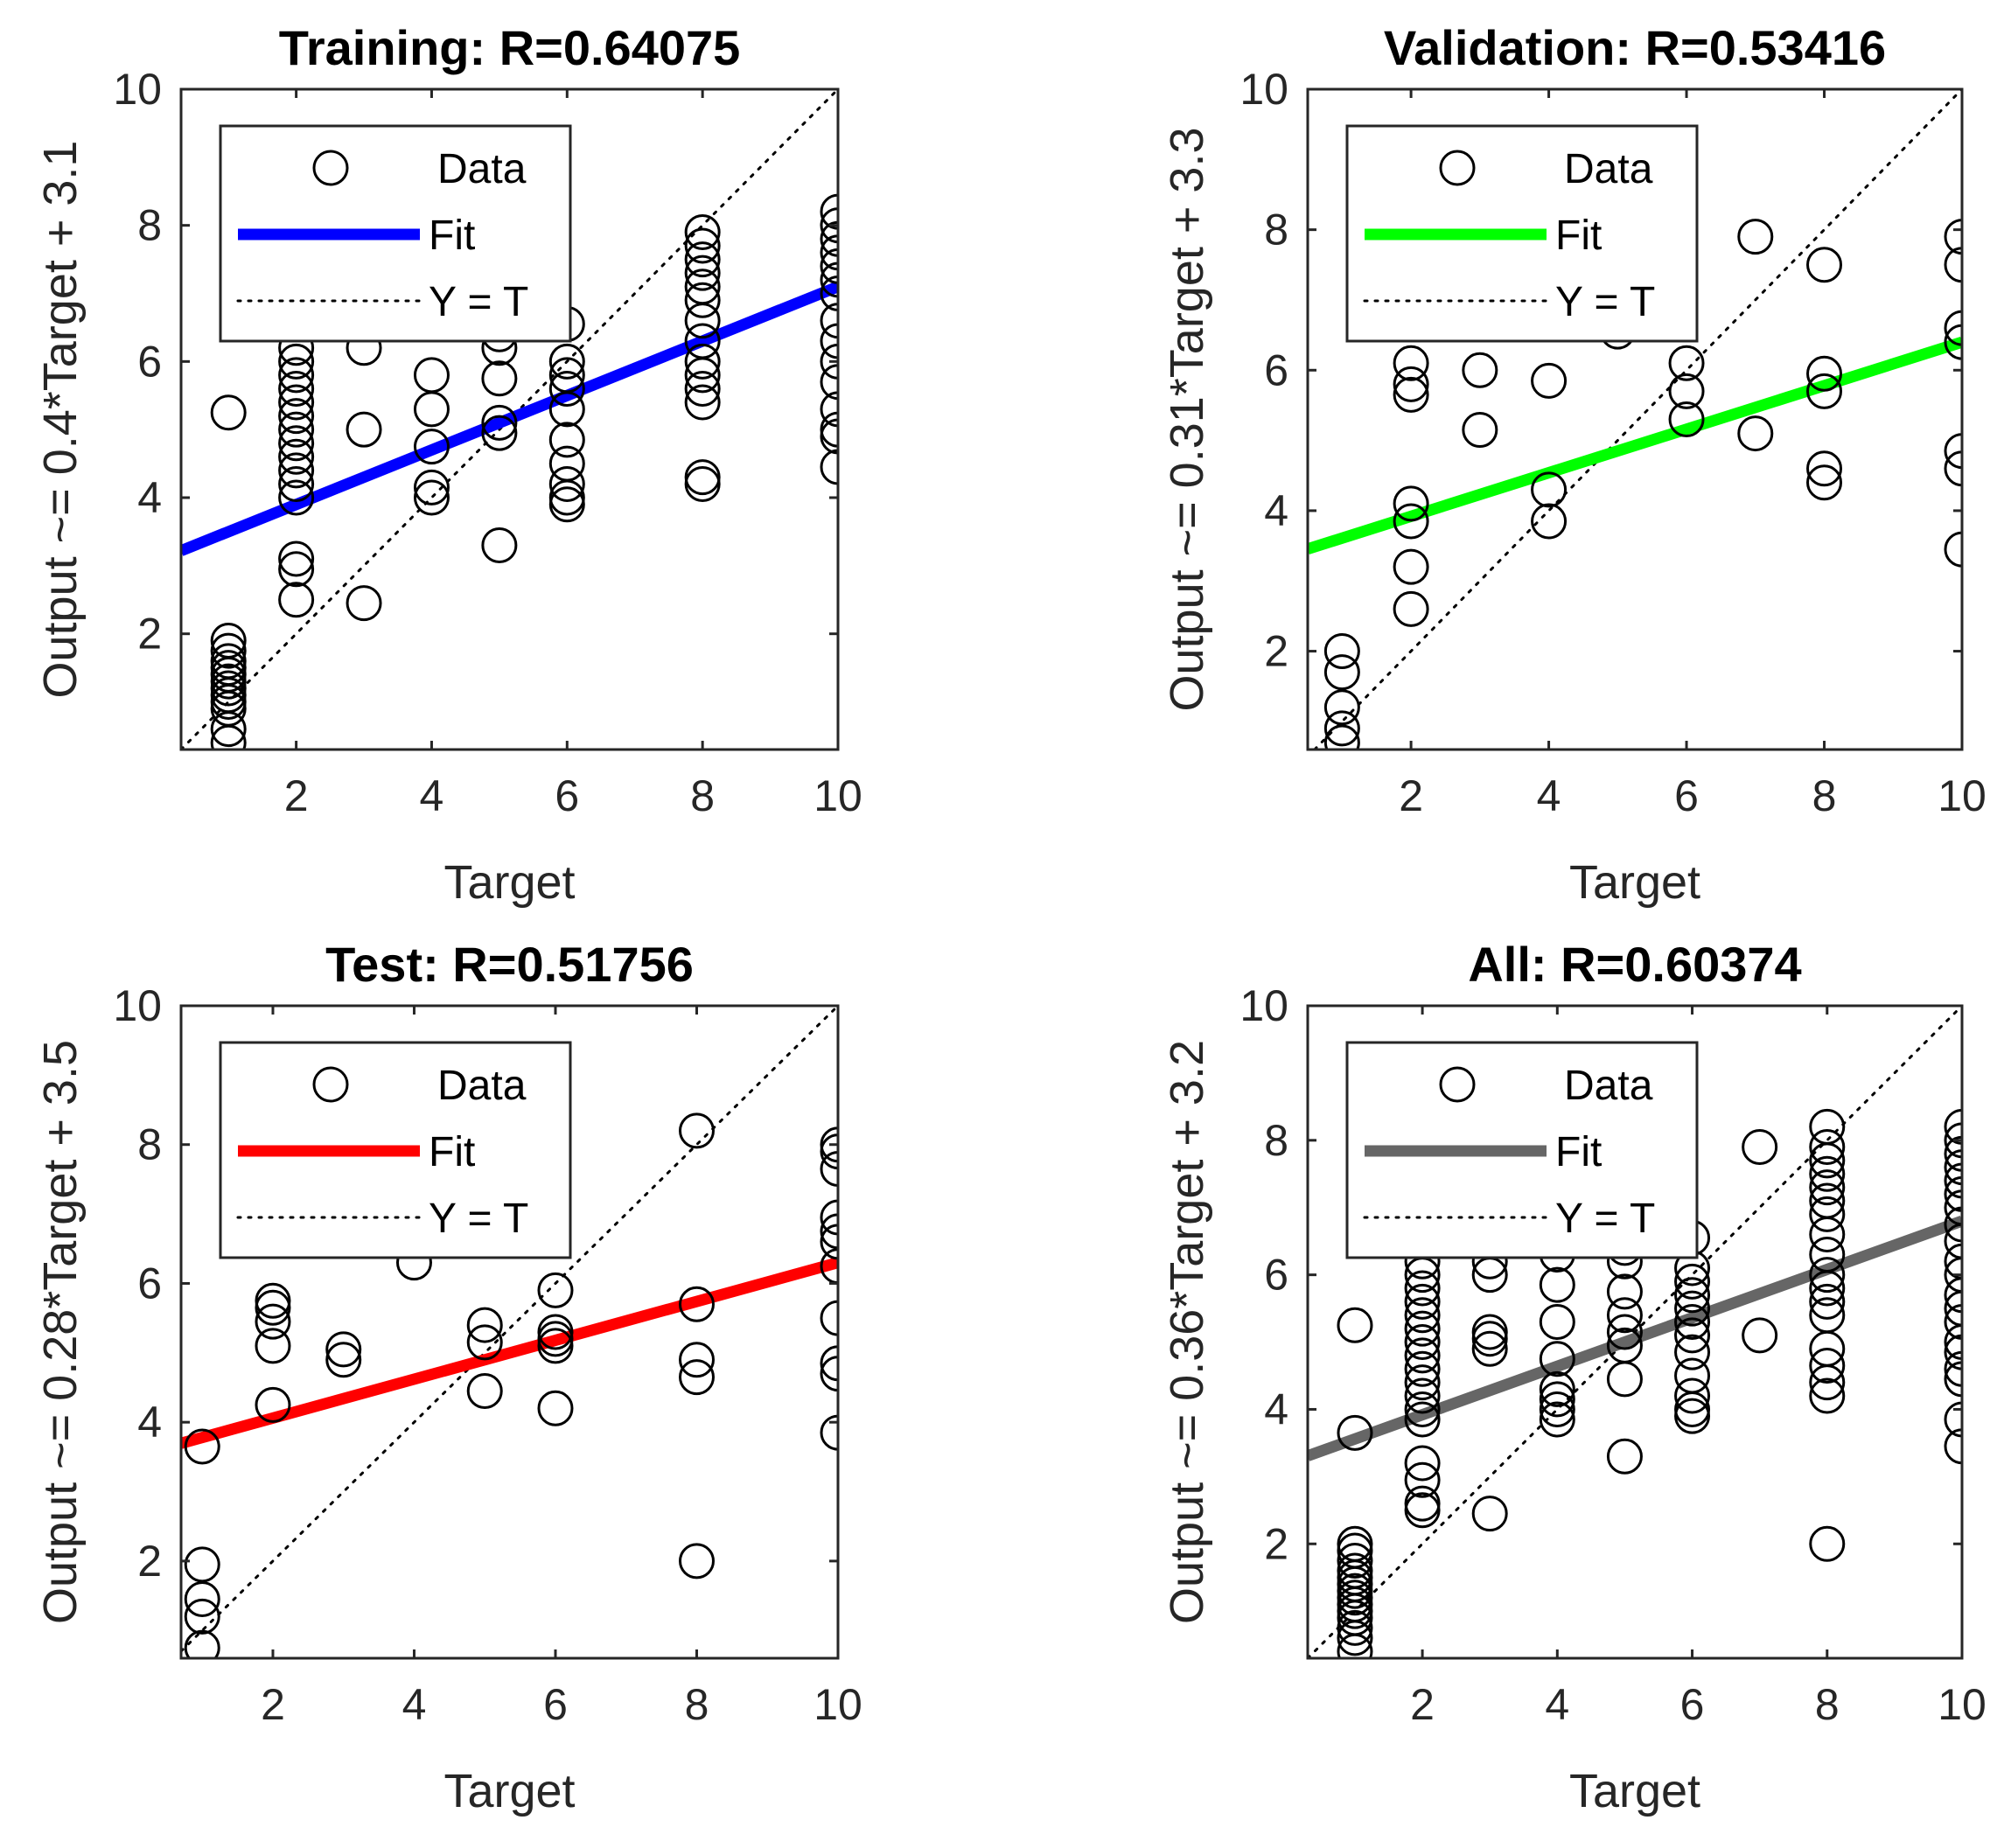  What do you see at coordinates (60, 1332) in the screenshot?
I see `y-axis-label: Output ~= 0.28*Target + 3.5` at bounding box center [60, 1332].